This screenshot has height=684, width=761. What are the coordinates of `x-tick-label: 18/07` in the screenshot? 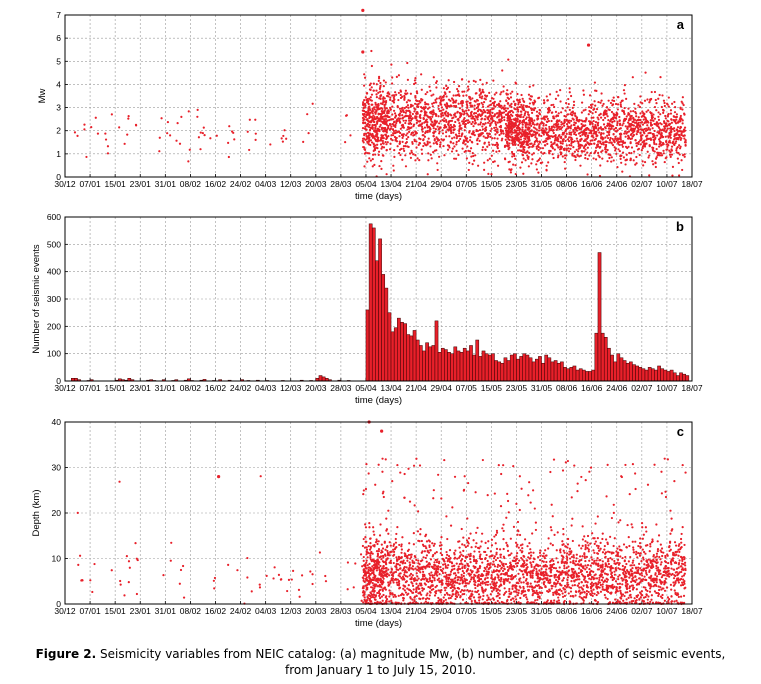 It's located at (692, 184).